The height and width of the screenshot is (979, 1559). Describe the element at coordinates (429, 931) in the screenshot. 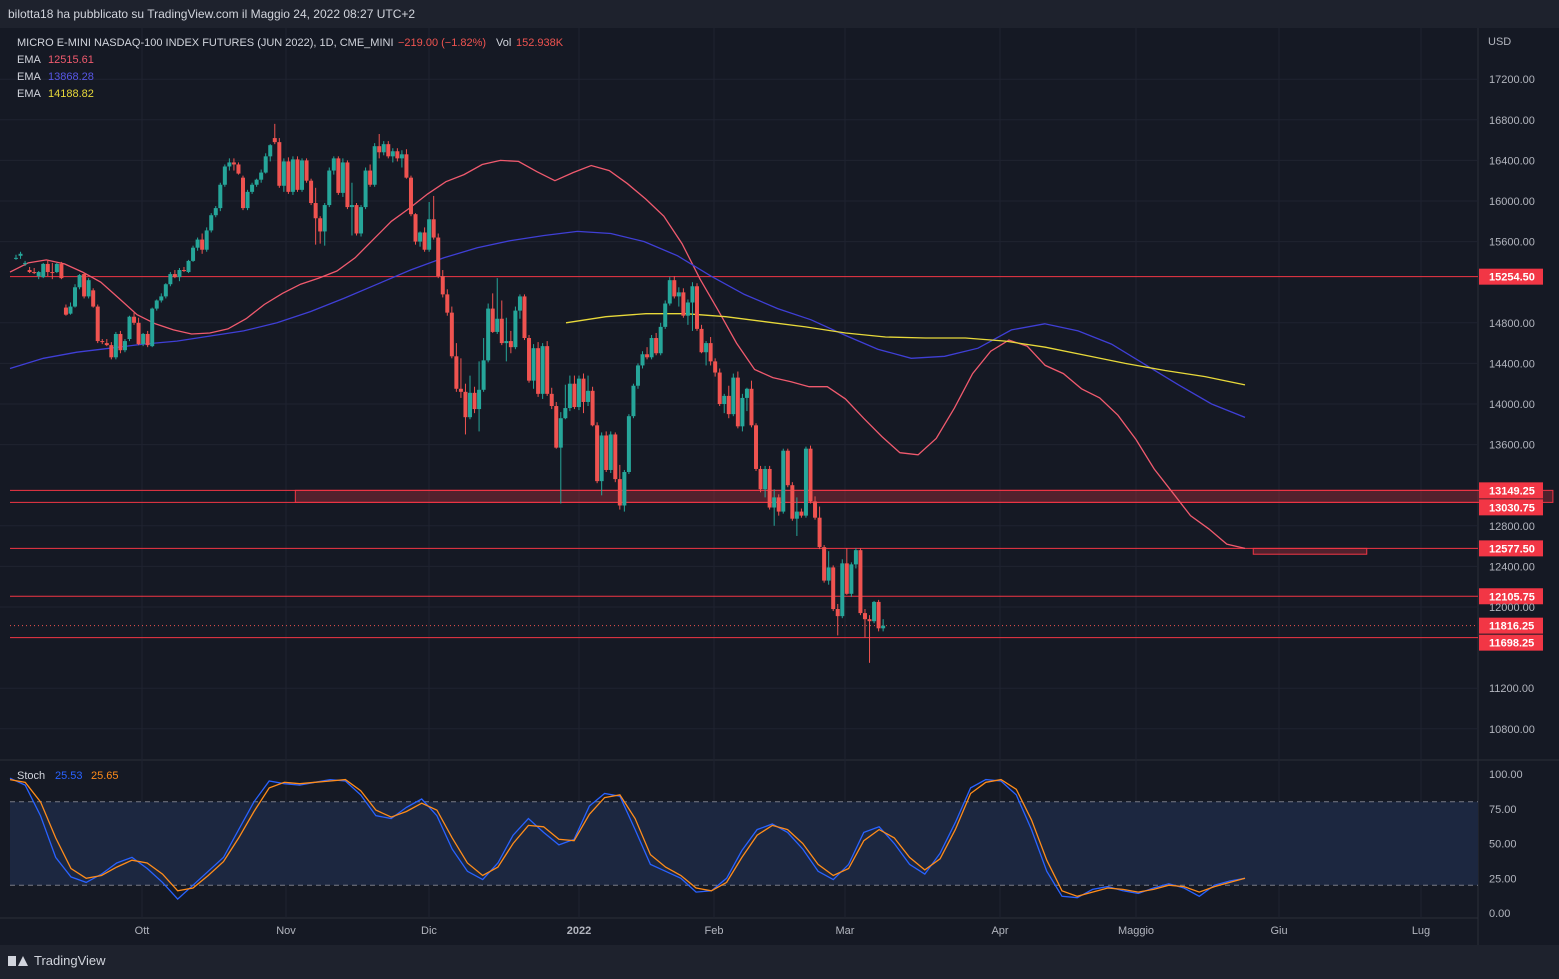

I see `time-tick-label: Dic` at that location.